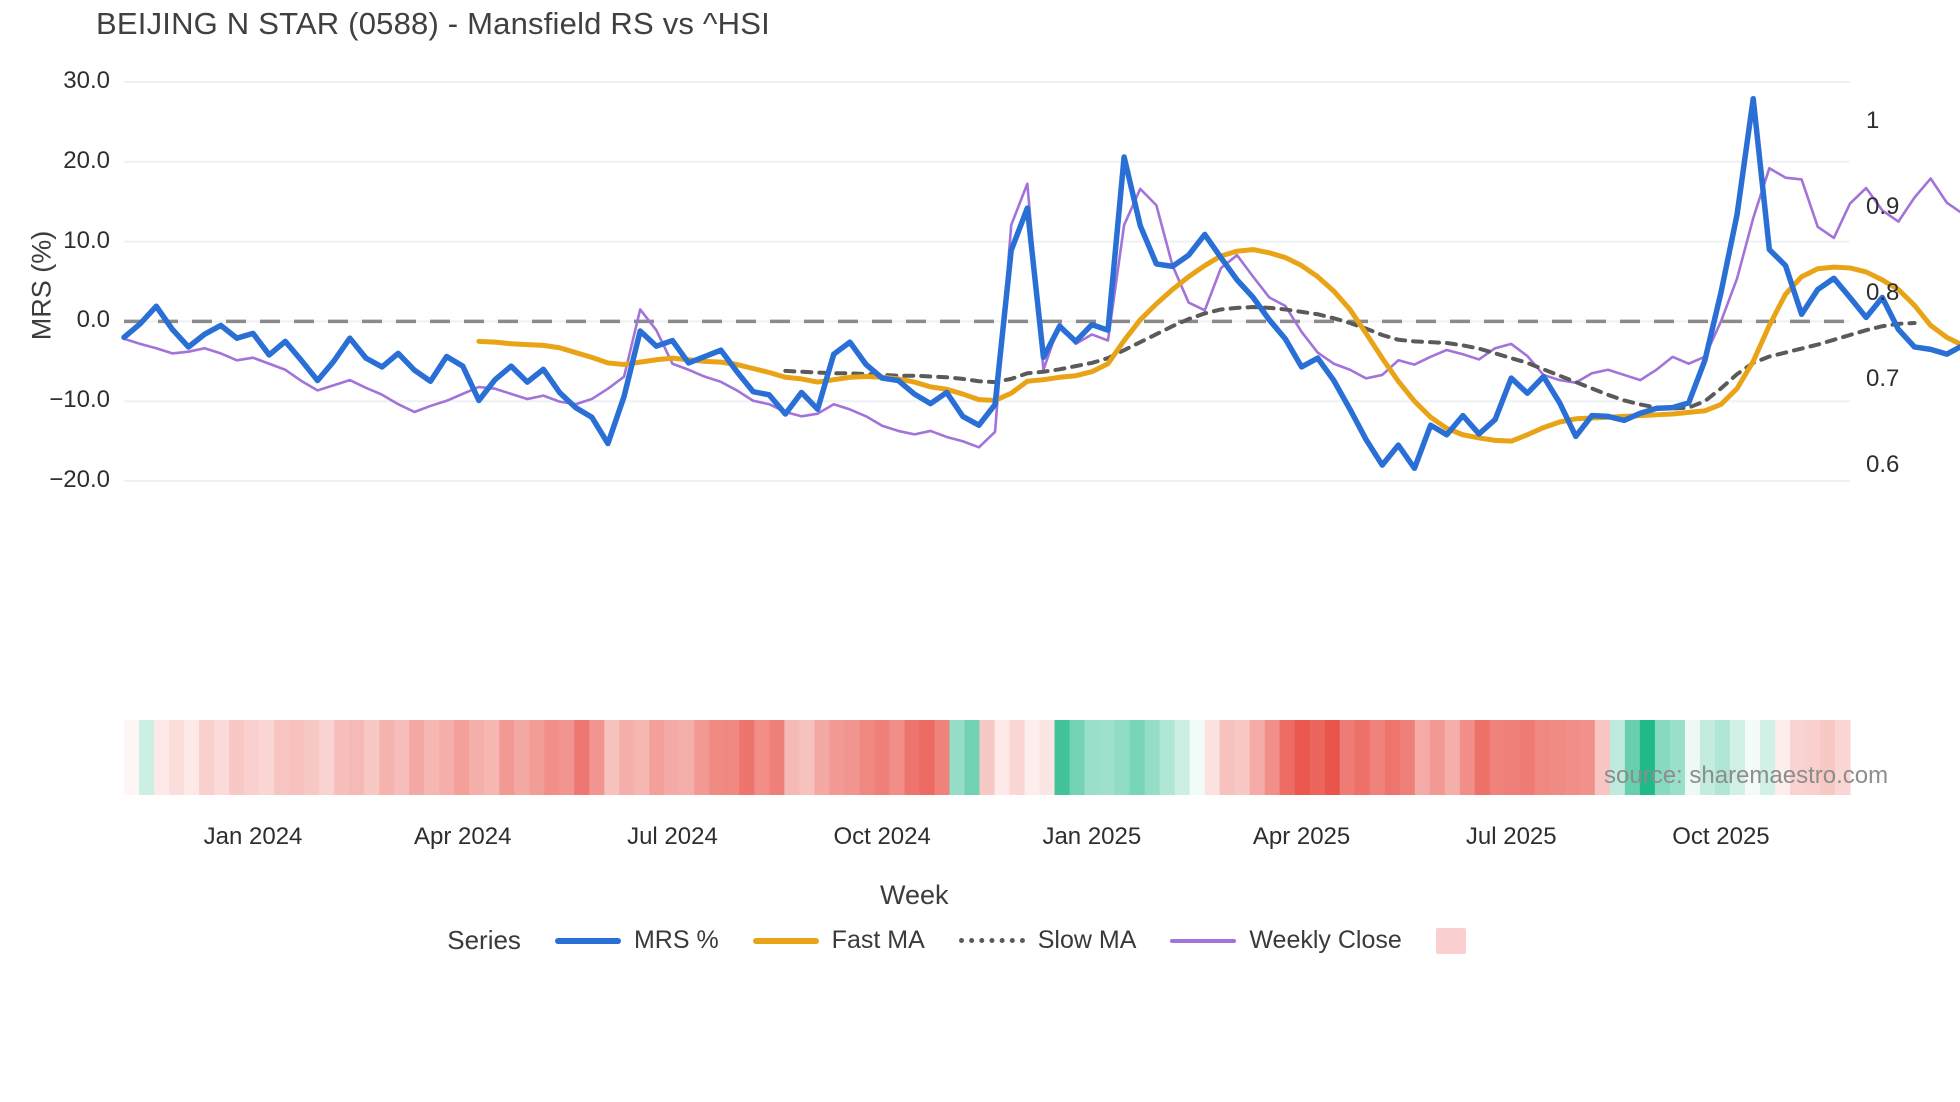 The height and width of the screenshot is (1102, 1960). Describe the element at coordinates (86, 160) in the screenshot. I see `y-tick-left: 20.0` at that location.